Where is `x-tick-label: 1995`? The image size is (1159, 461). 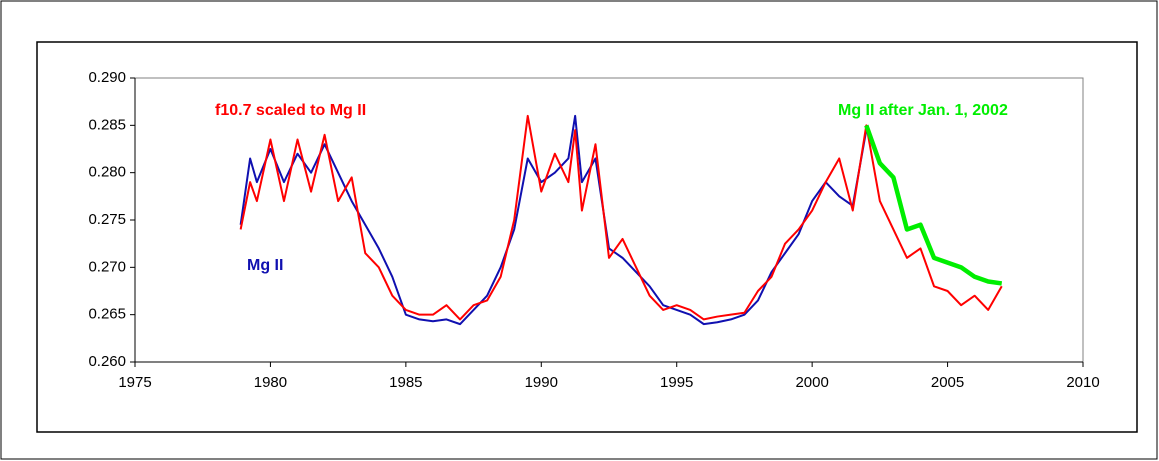
x-tick-label: 1995 is located at coordinates (676, 382).